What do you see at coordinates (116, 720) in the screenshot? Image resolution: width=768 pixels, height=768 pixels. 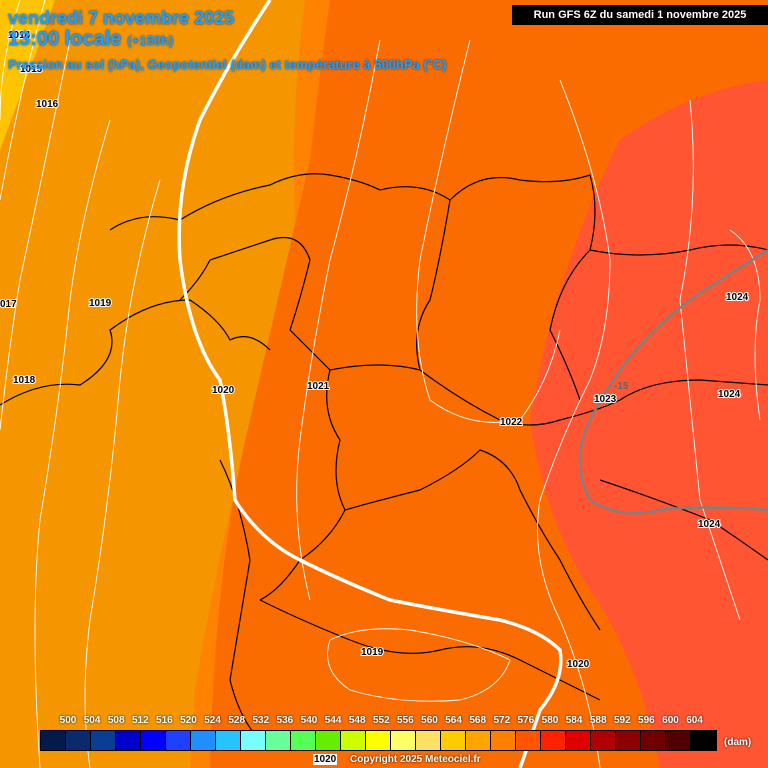 I see `legend-value: 508` at bounding box center [116, 720].